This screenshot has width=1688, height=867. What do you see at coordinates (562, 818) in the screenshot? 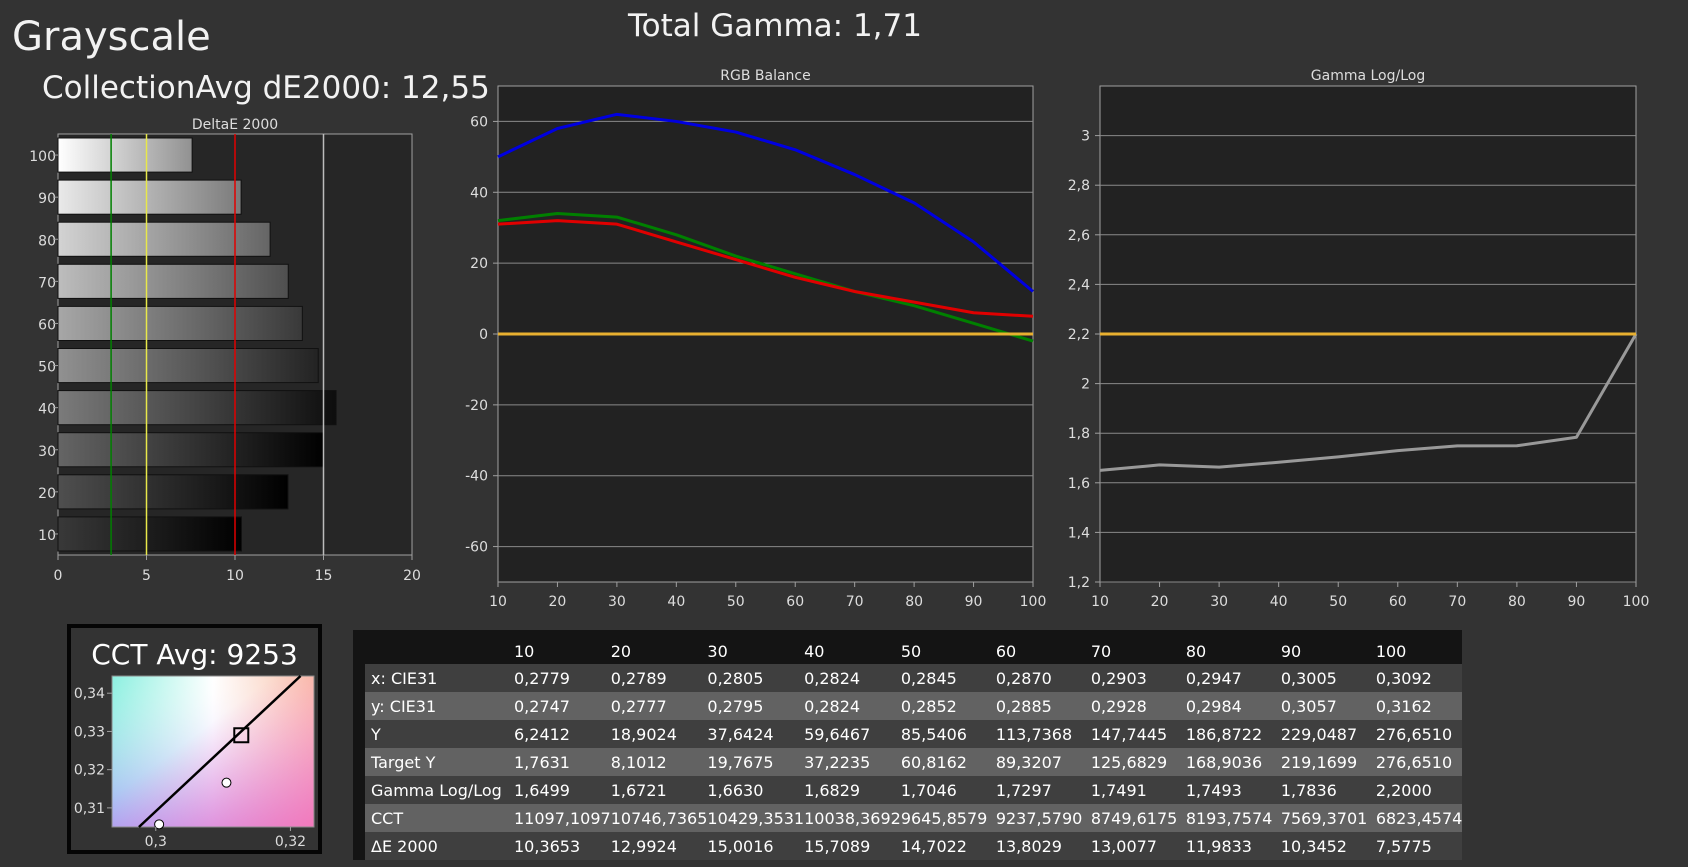
I see `table-cell: 11097,1097` at bounding box center [562, 818].